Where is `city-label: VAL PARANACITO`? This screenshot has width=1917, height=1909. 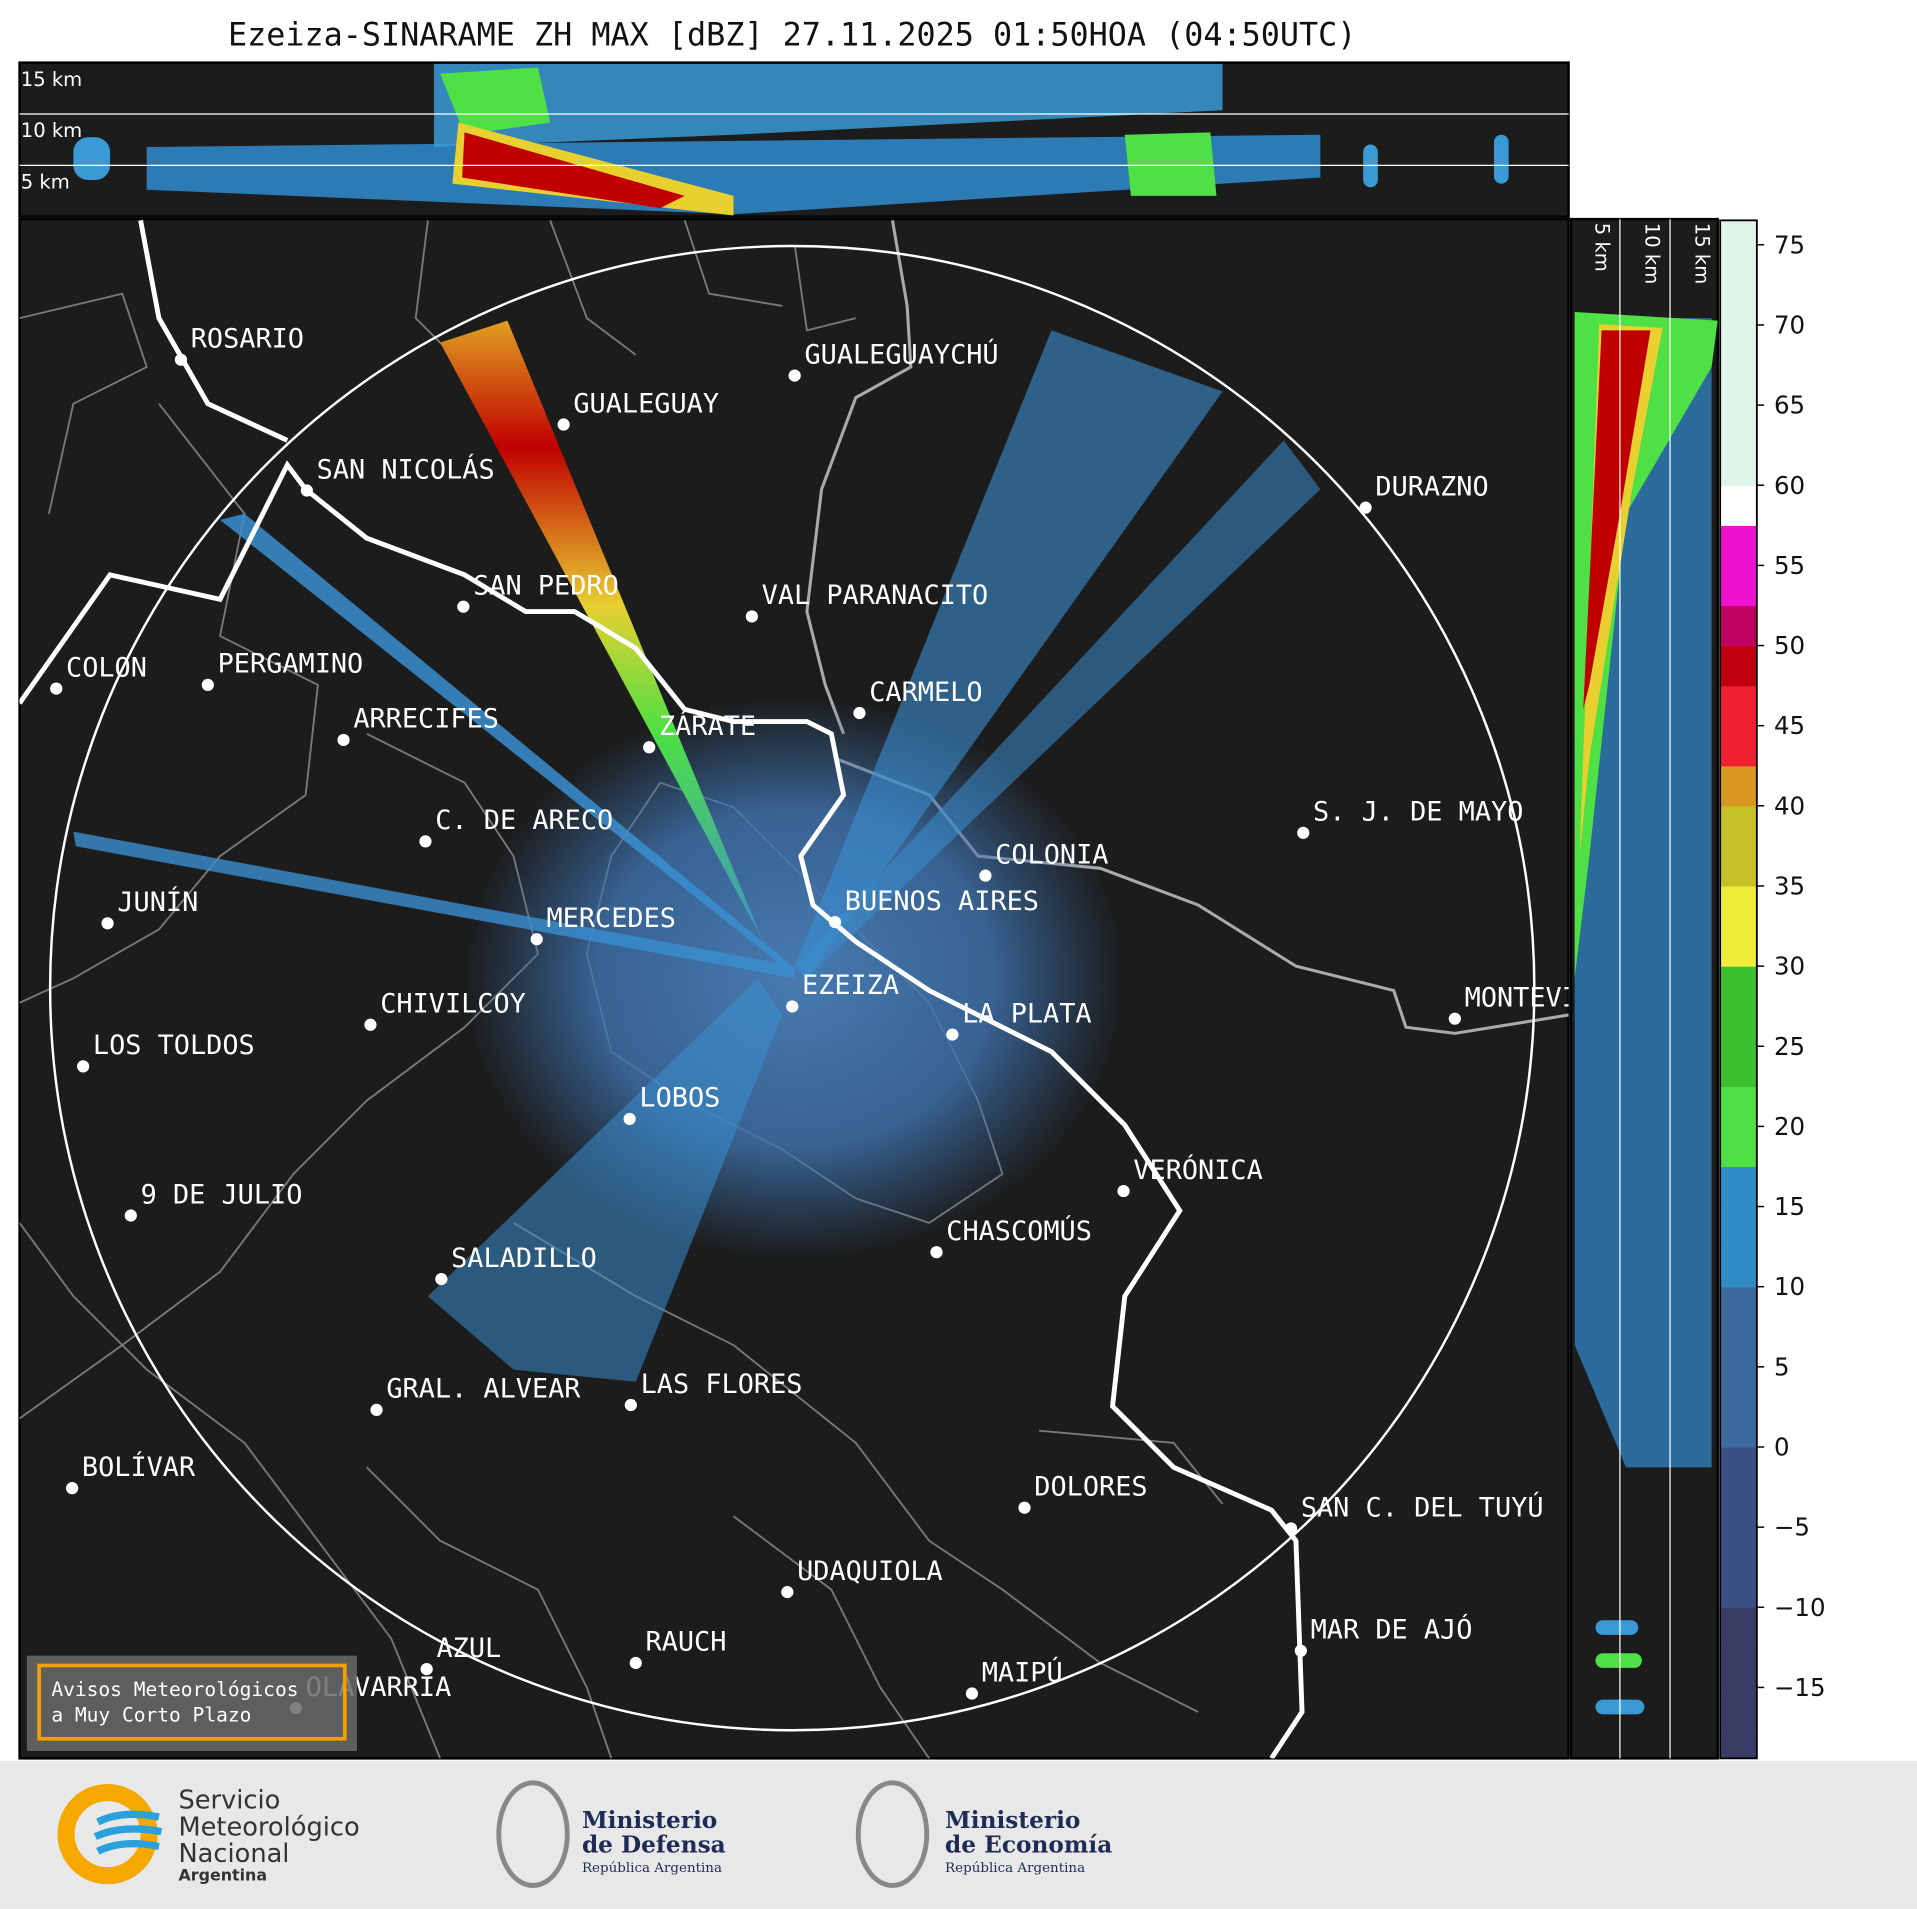 city-label: VAL PARANACITO is located at coordinates (875, 595).